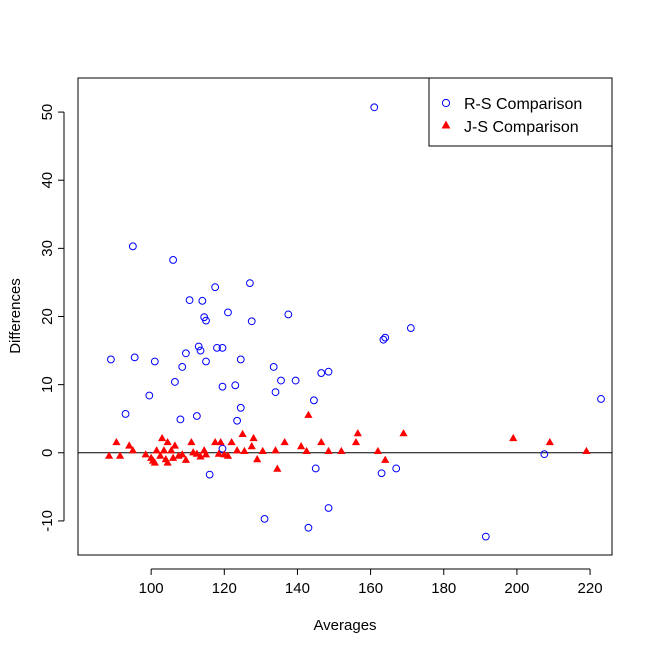  I want to click on legend-marker-js, so click(446, 124).